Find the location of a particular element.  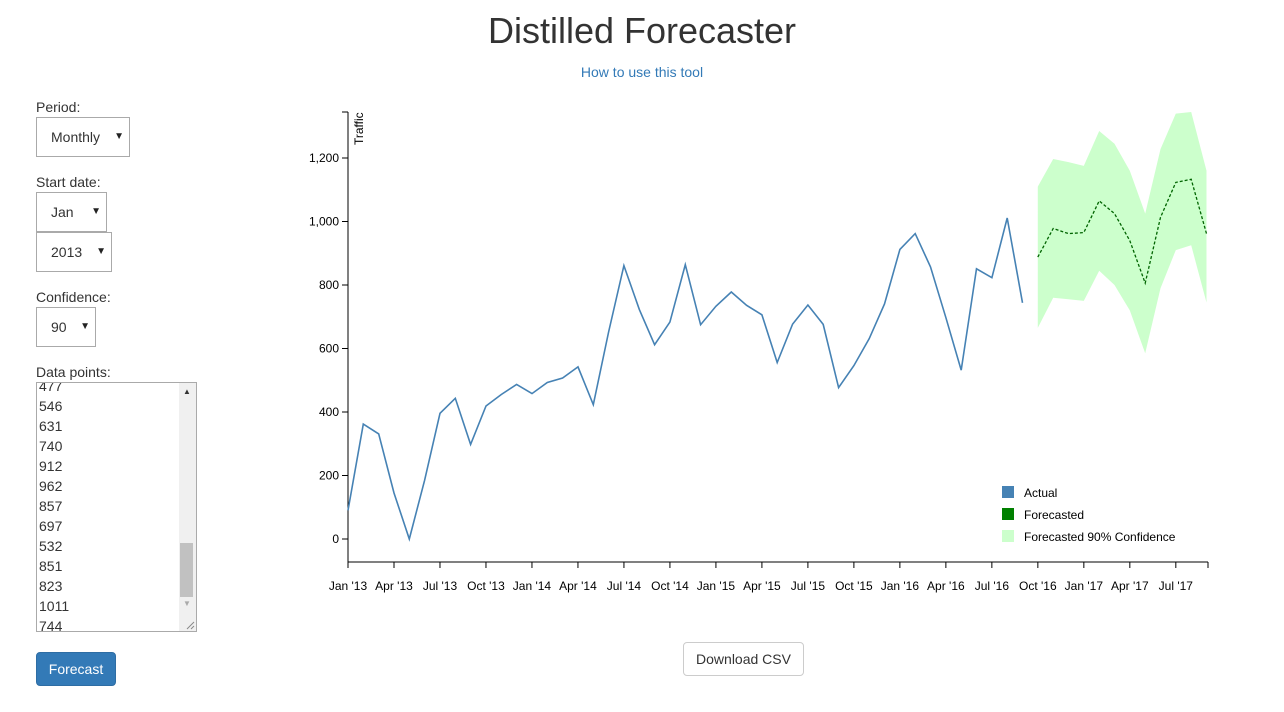

datapoint: 532 is located at coordinates (51, 546).